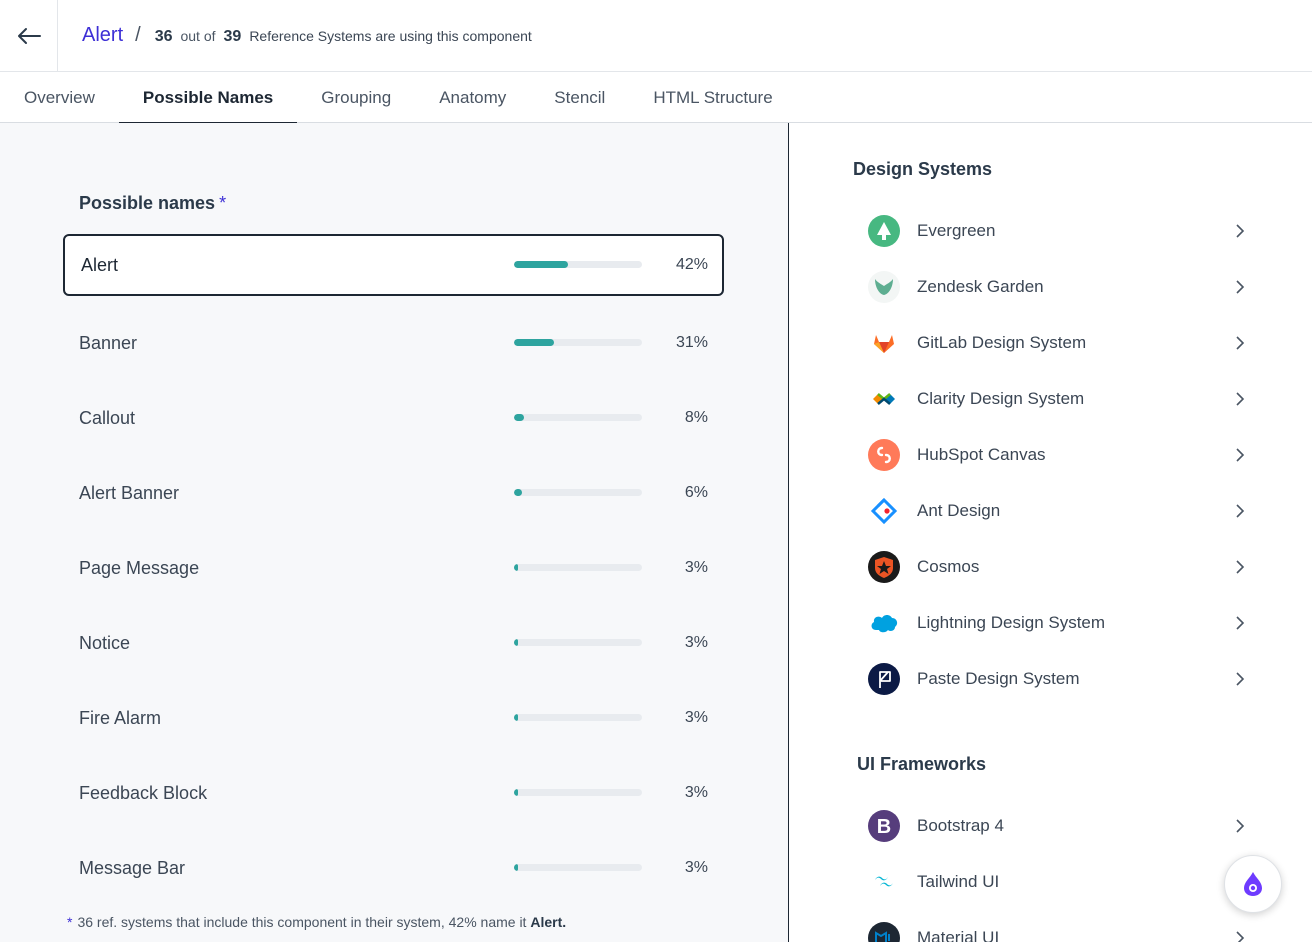 The width and height of the screenshot is (1312, 942). I want to click on cosmos-logo-icon, so click(884, 567).